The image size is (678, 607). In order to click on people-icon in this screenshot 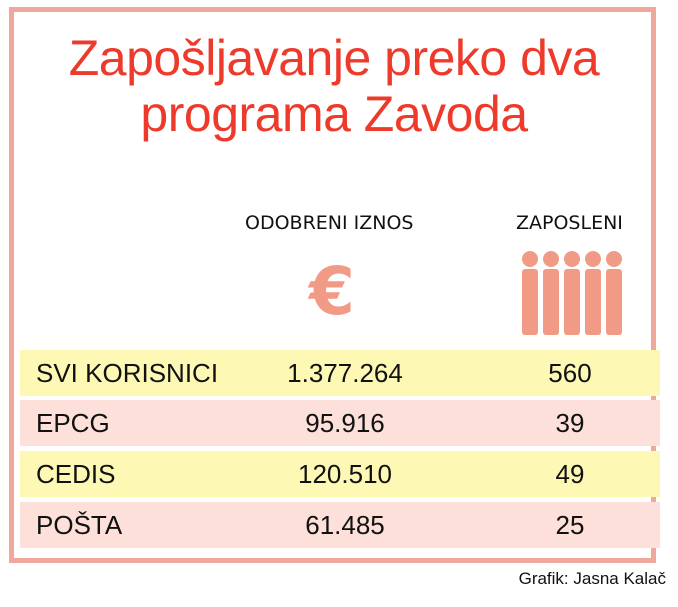, I will do `click(572, 293)`.